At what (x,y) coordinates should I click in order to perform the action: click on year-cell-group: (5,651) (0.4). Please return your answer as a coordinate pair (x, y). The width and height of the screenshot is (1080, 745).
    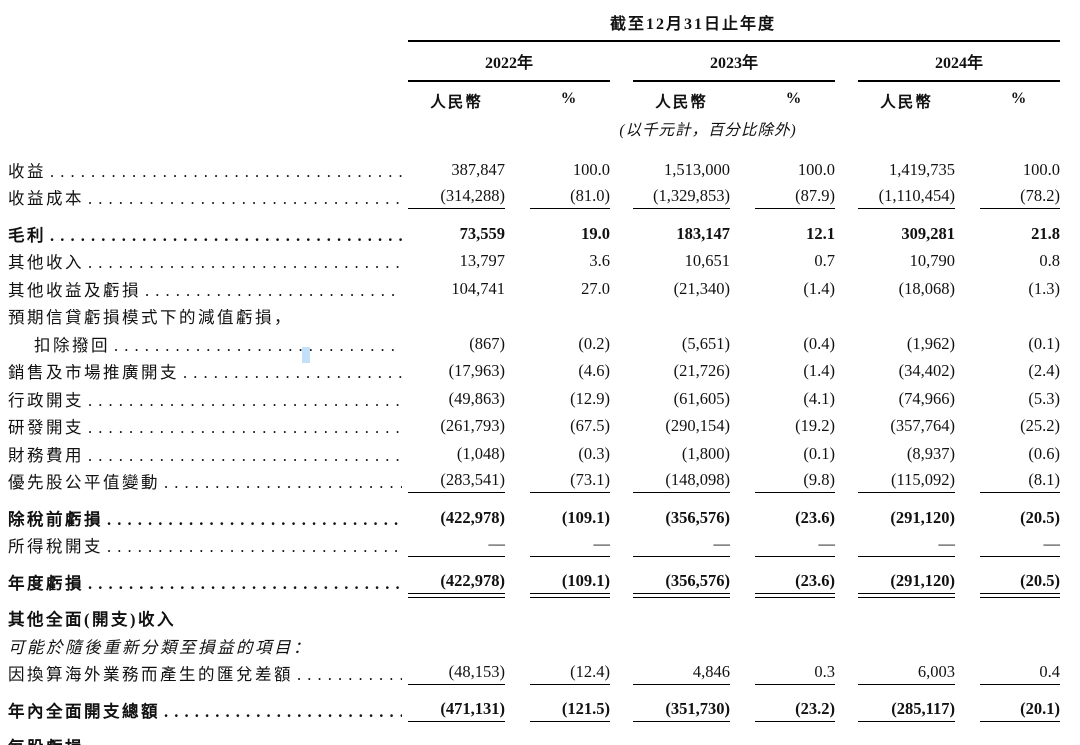
    Looking at the image, I should click on (734, 345).